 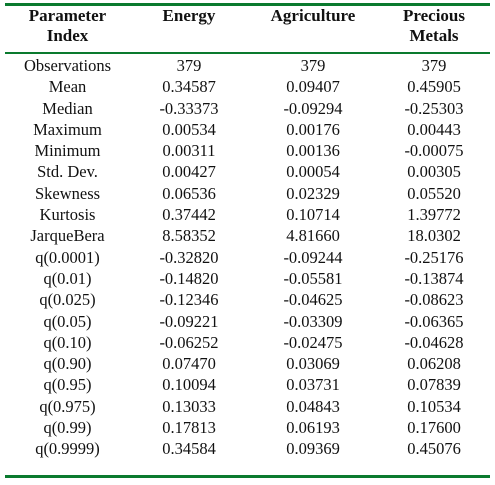 I want to click on table-row: q(0.05) -0.09221 -0.03309 -0.06365, so click(x=247, y=321).